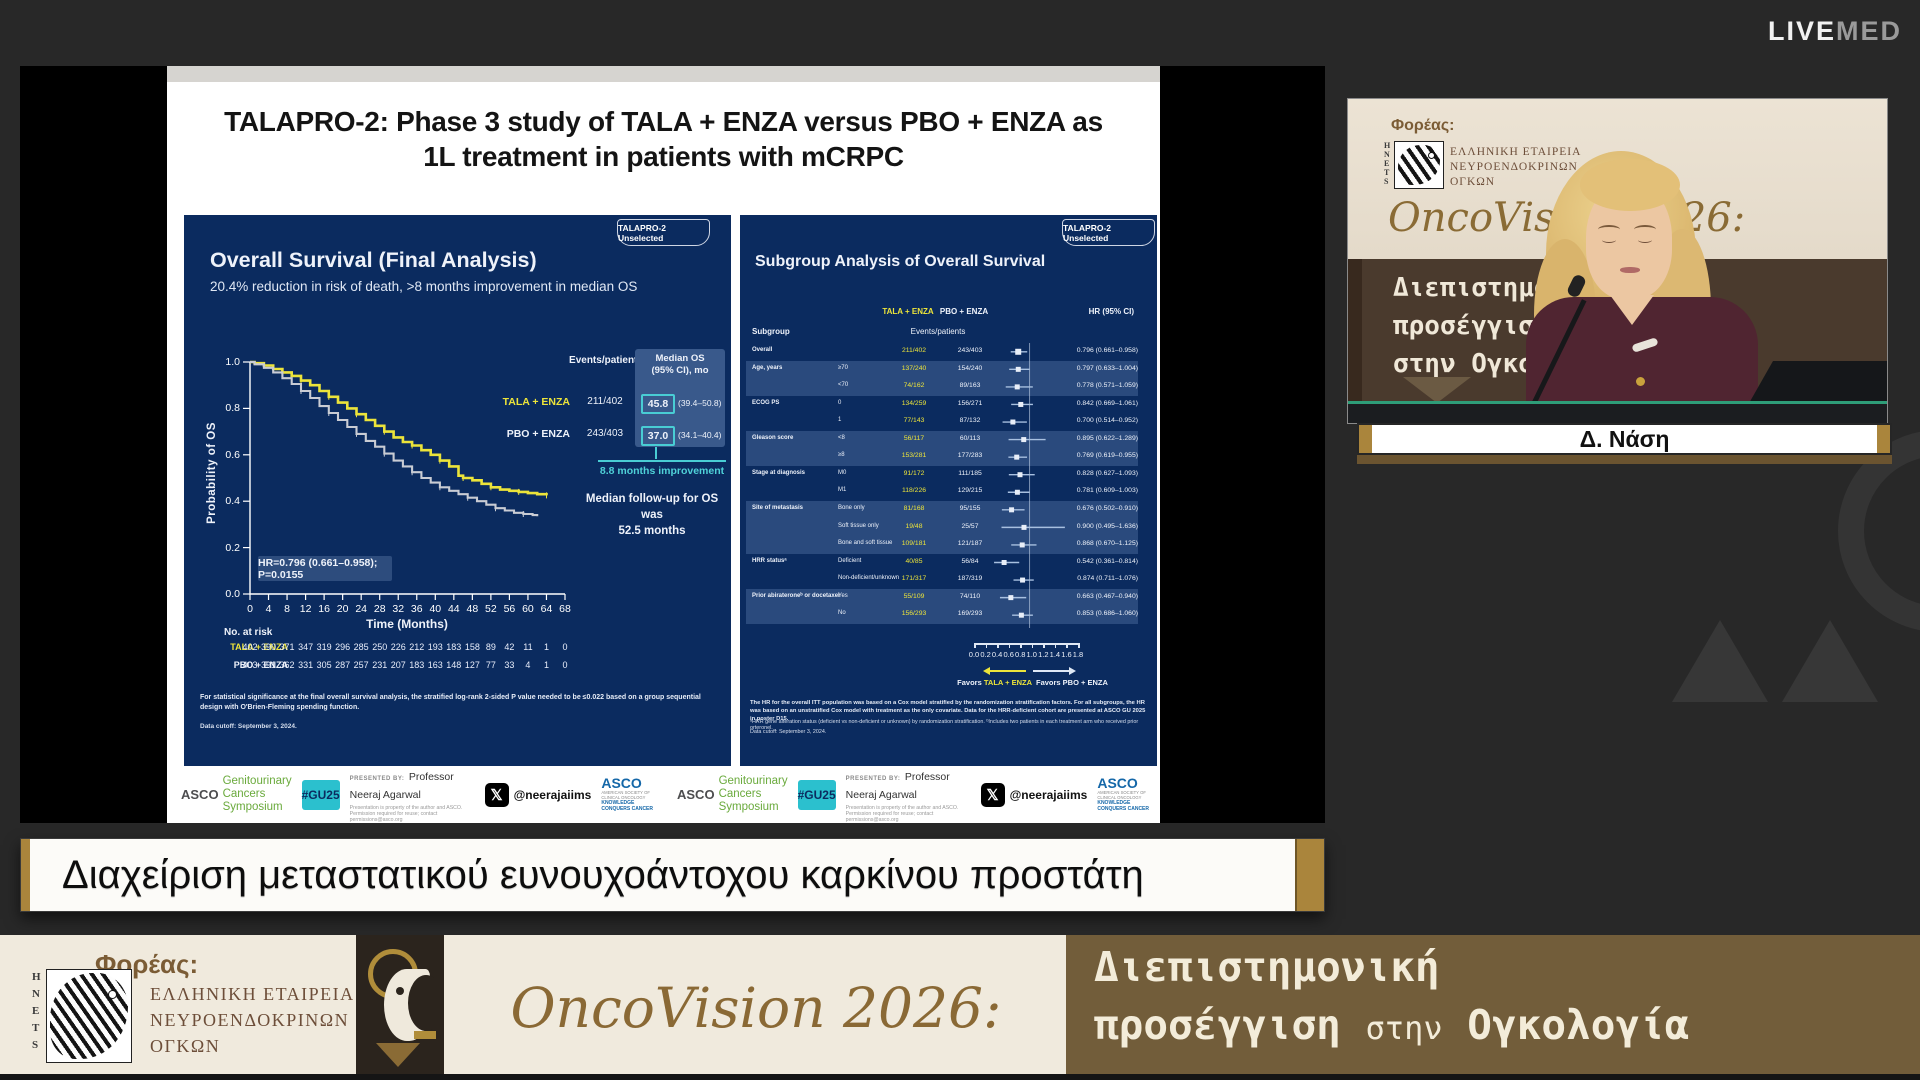 This screenshot has width=1920, height=1080. Describe the element at coordinates (417, 647) in the screenshot. I see `at-risk-value: 212` at that location.